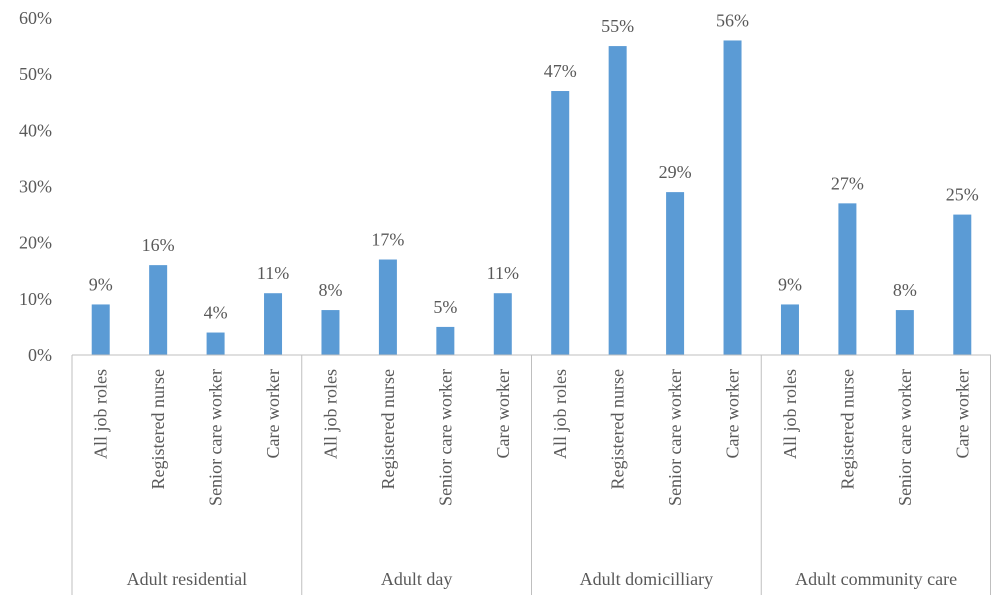 Image resolution: width=991 pixels, height=595 pixels. Describe the element at coordinates (158, 245) in the screenshot. I see `data-label: 16%` at that location.